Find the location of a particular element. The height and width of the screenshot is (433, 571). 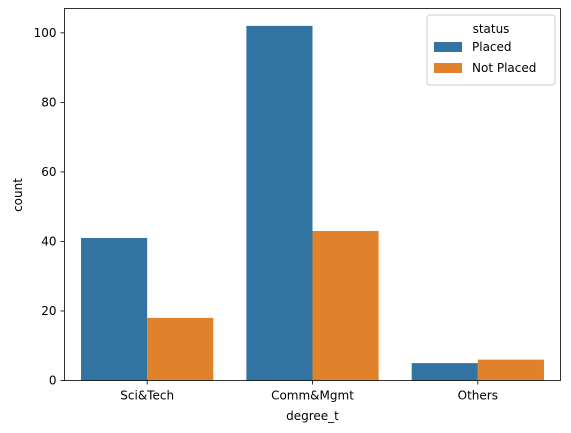

y-tick-label: 60 is located at coordinates (48, 172).